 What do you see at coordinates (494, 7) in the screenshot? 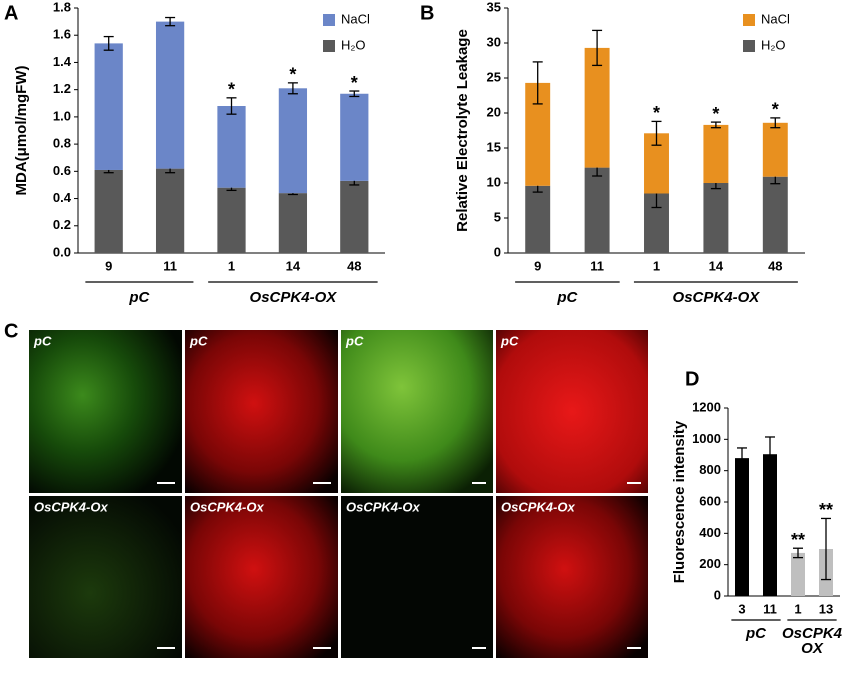
I see `y-tick-label: 35` at bounding box center [494, 7].